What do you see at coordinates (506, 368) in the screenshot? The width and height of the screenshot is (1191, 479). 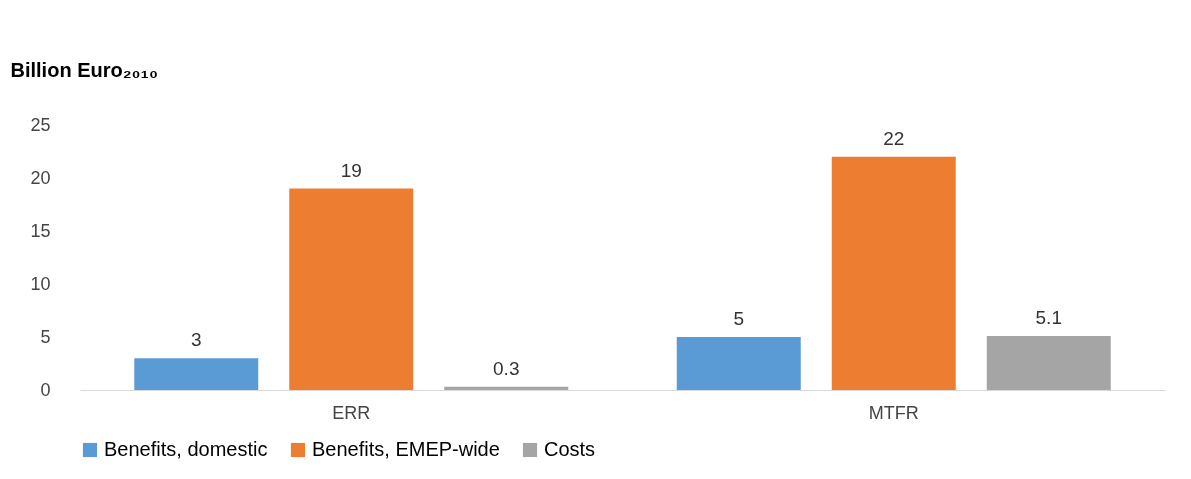 I see `data-label: 0.3` at bounding box center [506, 368].